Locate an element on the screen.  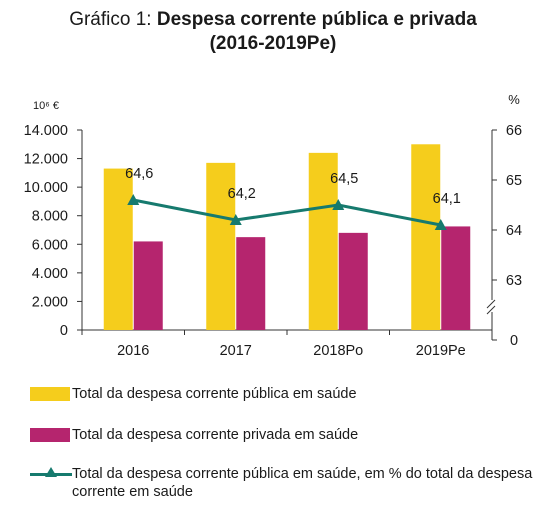
line-percent-data-label: 64,1 is located at coordinates (447, 199).